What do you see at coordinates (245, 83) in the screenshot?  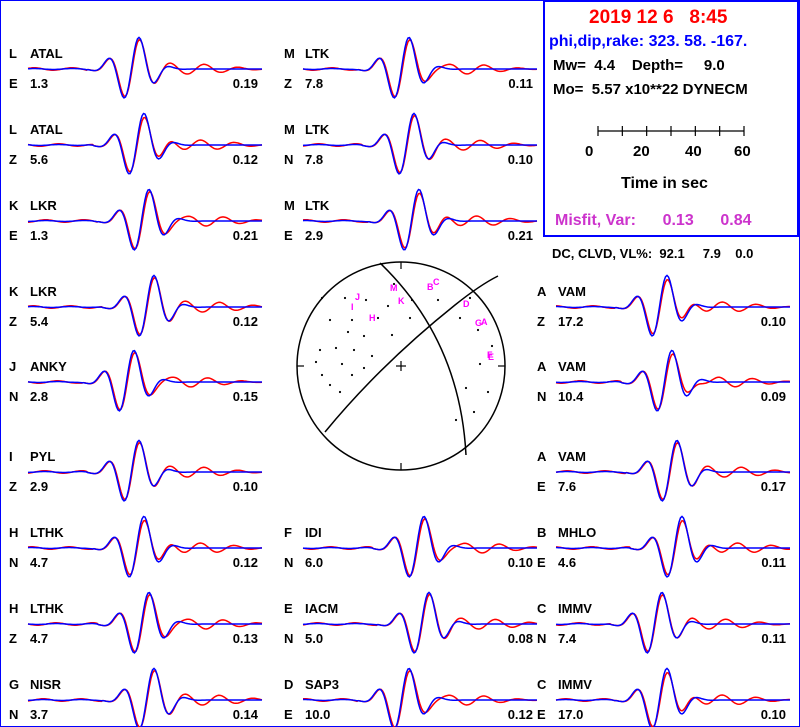 I see `amplitude-value: 0.19` at bounding box center [245, 83].